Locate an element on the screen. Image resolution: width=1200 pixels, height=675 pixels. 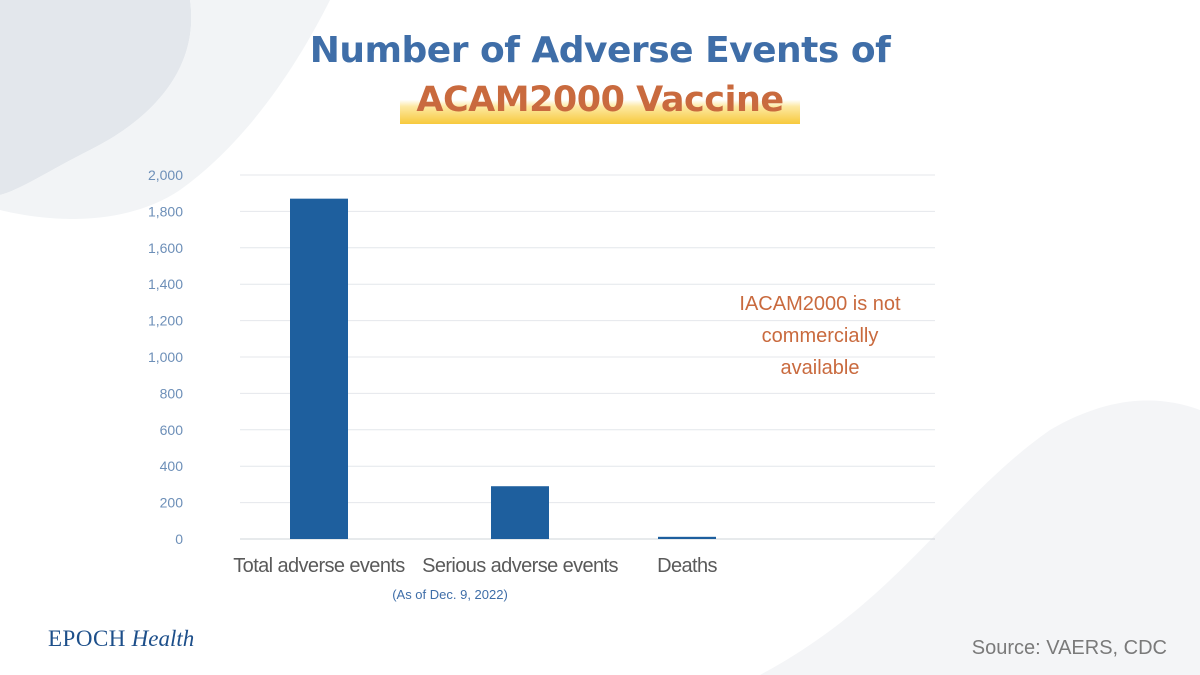
source-credit: Source: VAERS, CDC is located at coordinates (1069, 648).